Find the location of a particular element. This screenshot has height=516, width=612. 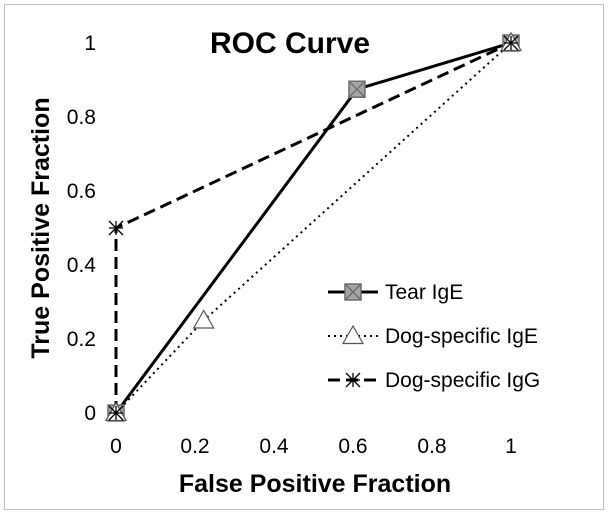

x-tick-label: 0.2 is located at coordinates (194, 446).